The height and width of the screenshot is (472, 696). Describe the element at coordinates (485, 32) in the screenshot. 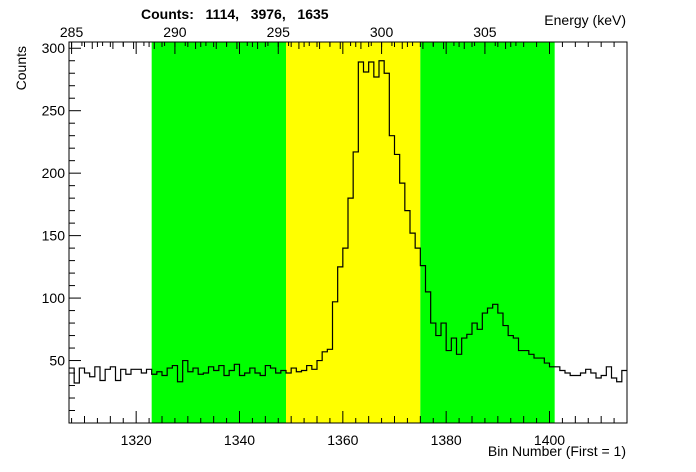

I see `x2-tick-label: 305` at that location.